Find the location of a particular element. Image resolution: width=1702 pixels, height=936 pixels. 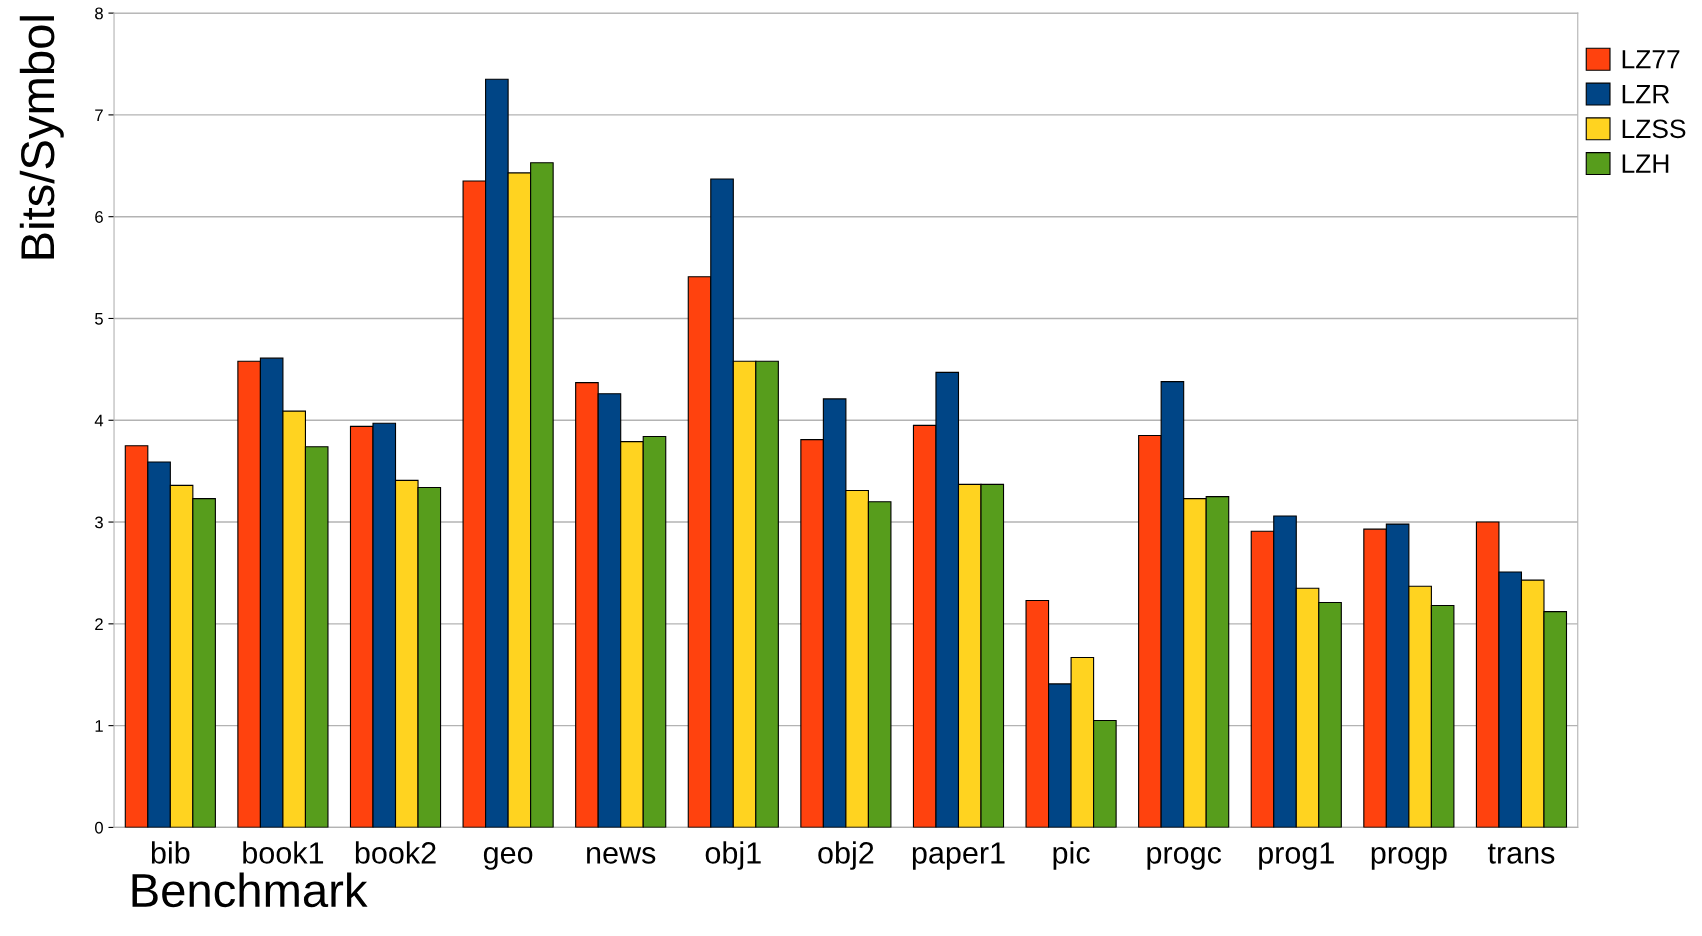

x-tick-label: progc is located at coordinates (1184, 858).